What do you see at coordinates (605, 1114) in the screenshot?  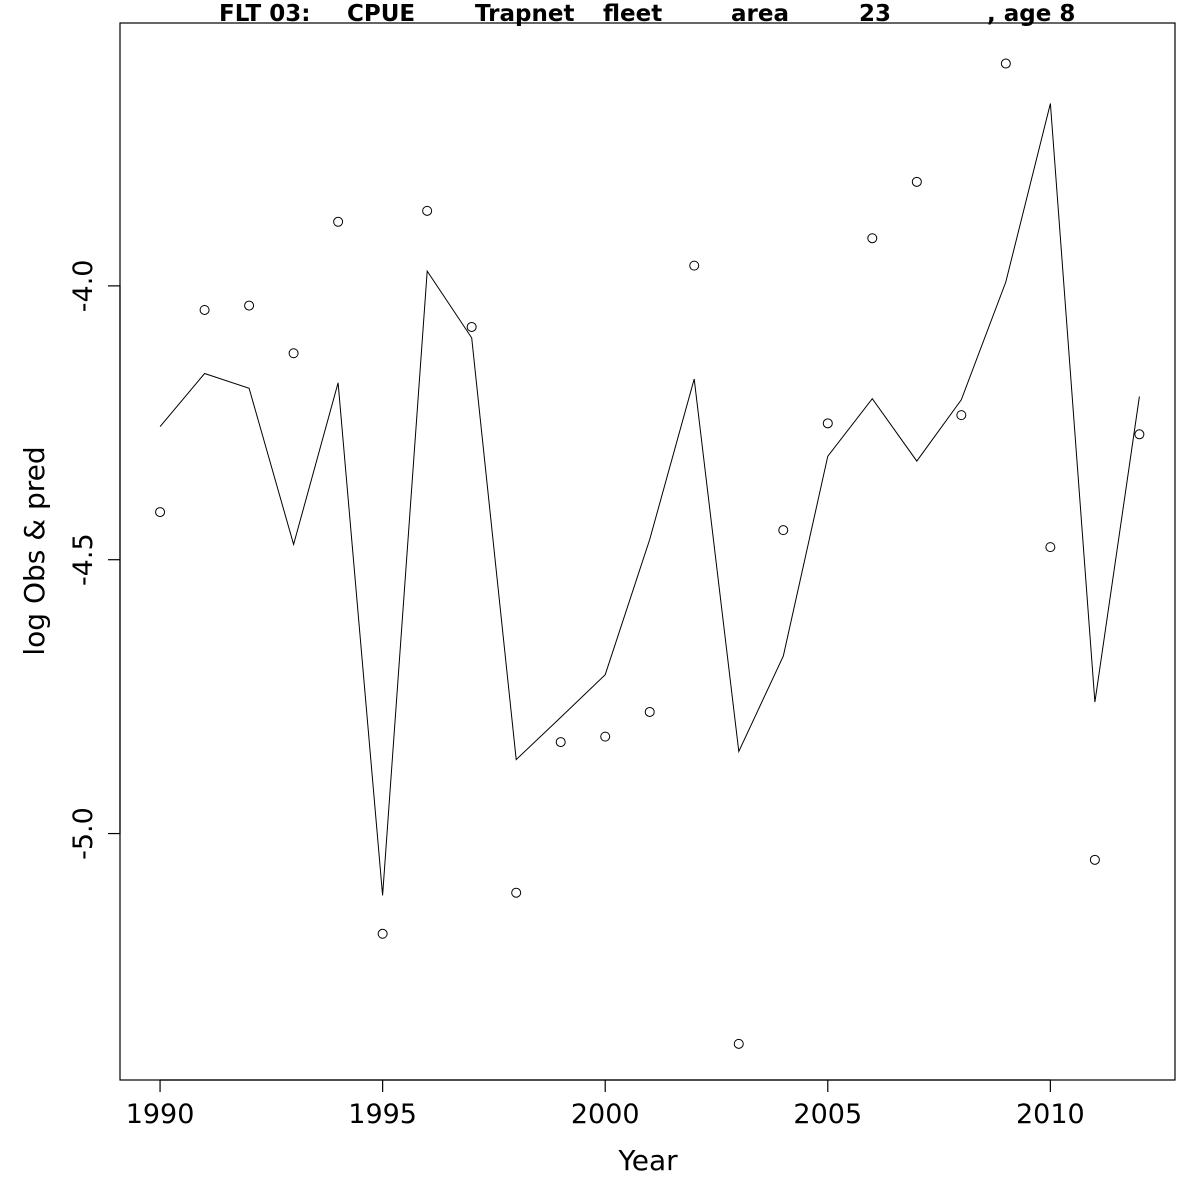 I see `x-tick-label: 2000` at bounding box center [605, 1114].